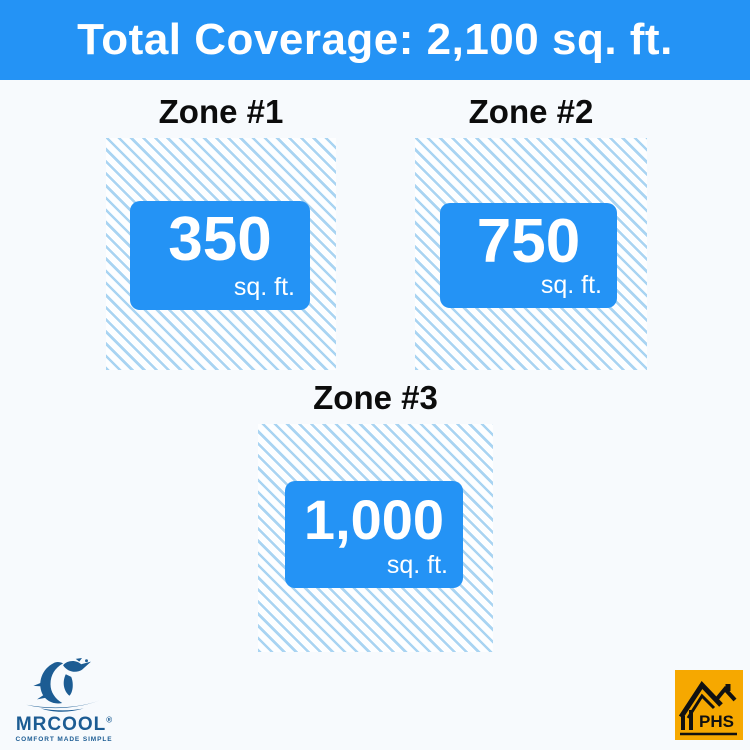 This screenshot has height=750, width=750. What do you see at coordinates (375, 397) in the screenshot?
I see `zone-3-title: Zone #3` at bounding box center [375, 397].